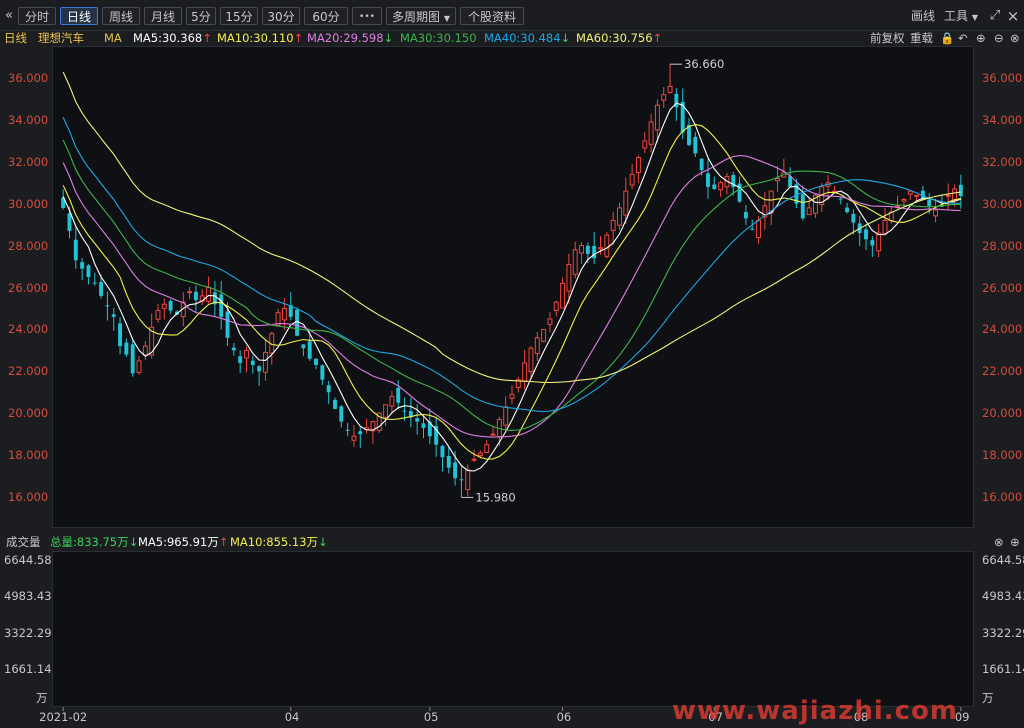 This screenshot has height=728, width=1024. What do you see at coordinates (61, 38) in the screenshot?
I see `stock-name: 理想汽车` at bounding box center [61, 38].